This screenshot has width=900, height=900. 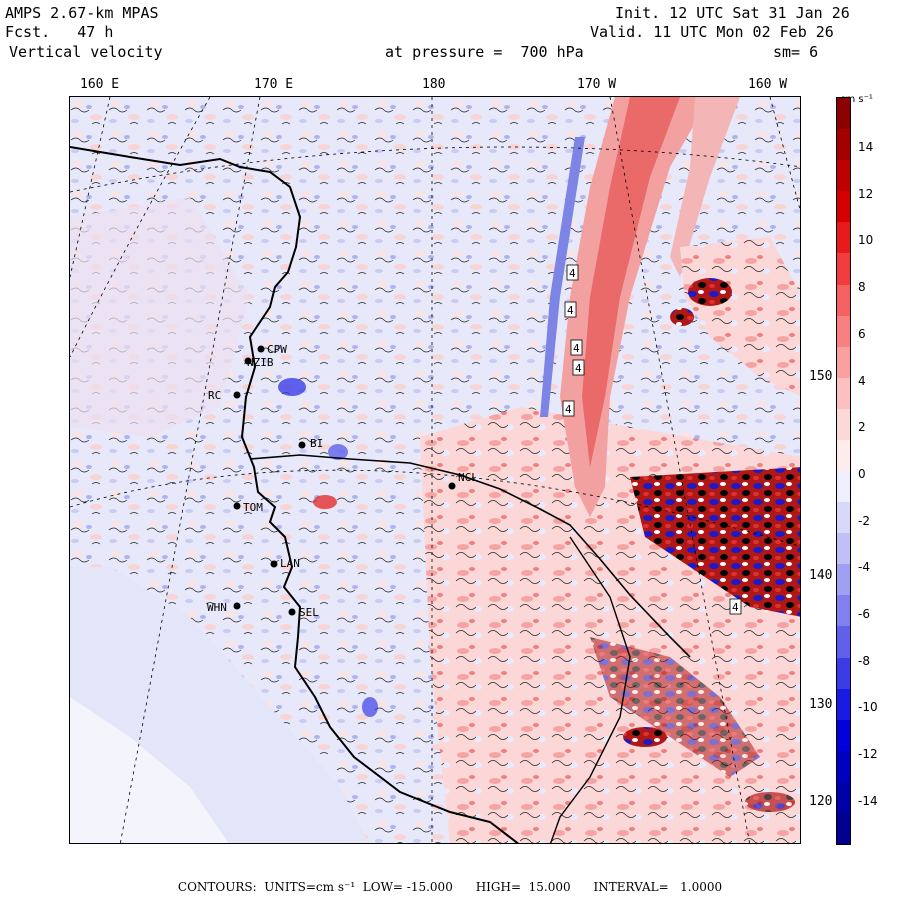 I want to click on station-ncl-label: NCL, so click(x=468, y=477).